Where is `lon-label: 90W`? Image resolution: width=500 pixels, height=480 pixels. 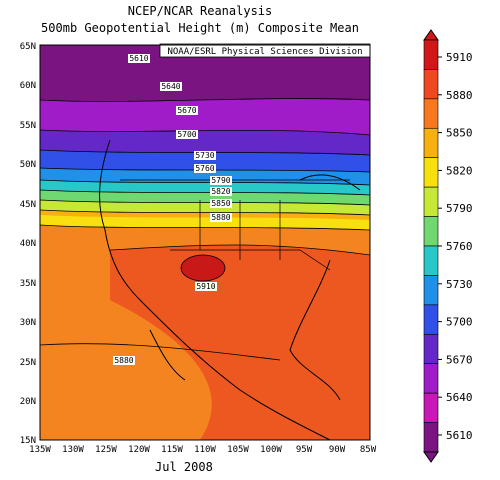
lon-label: 90W is located at coordinates (337, 450).